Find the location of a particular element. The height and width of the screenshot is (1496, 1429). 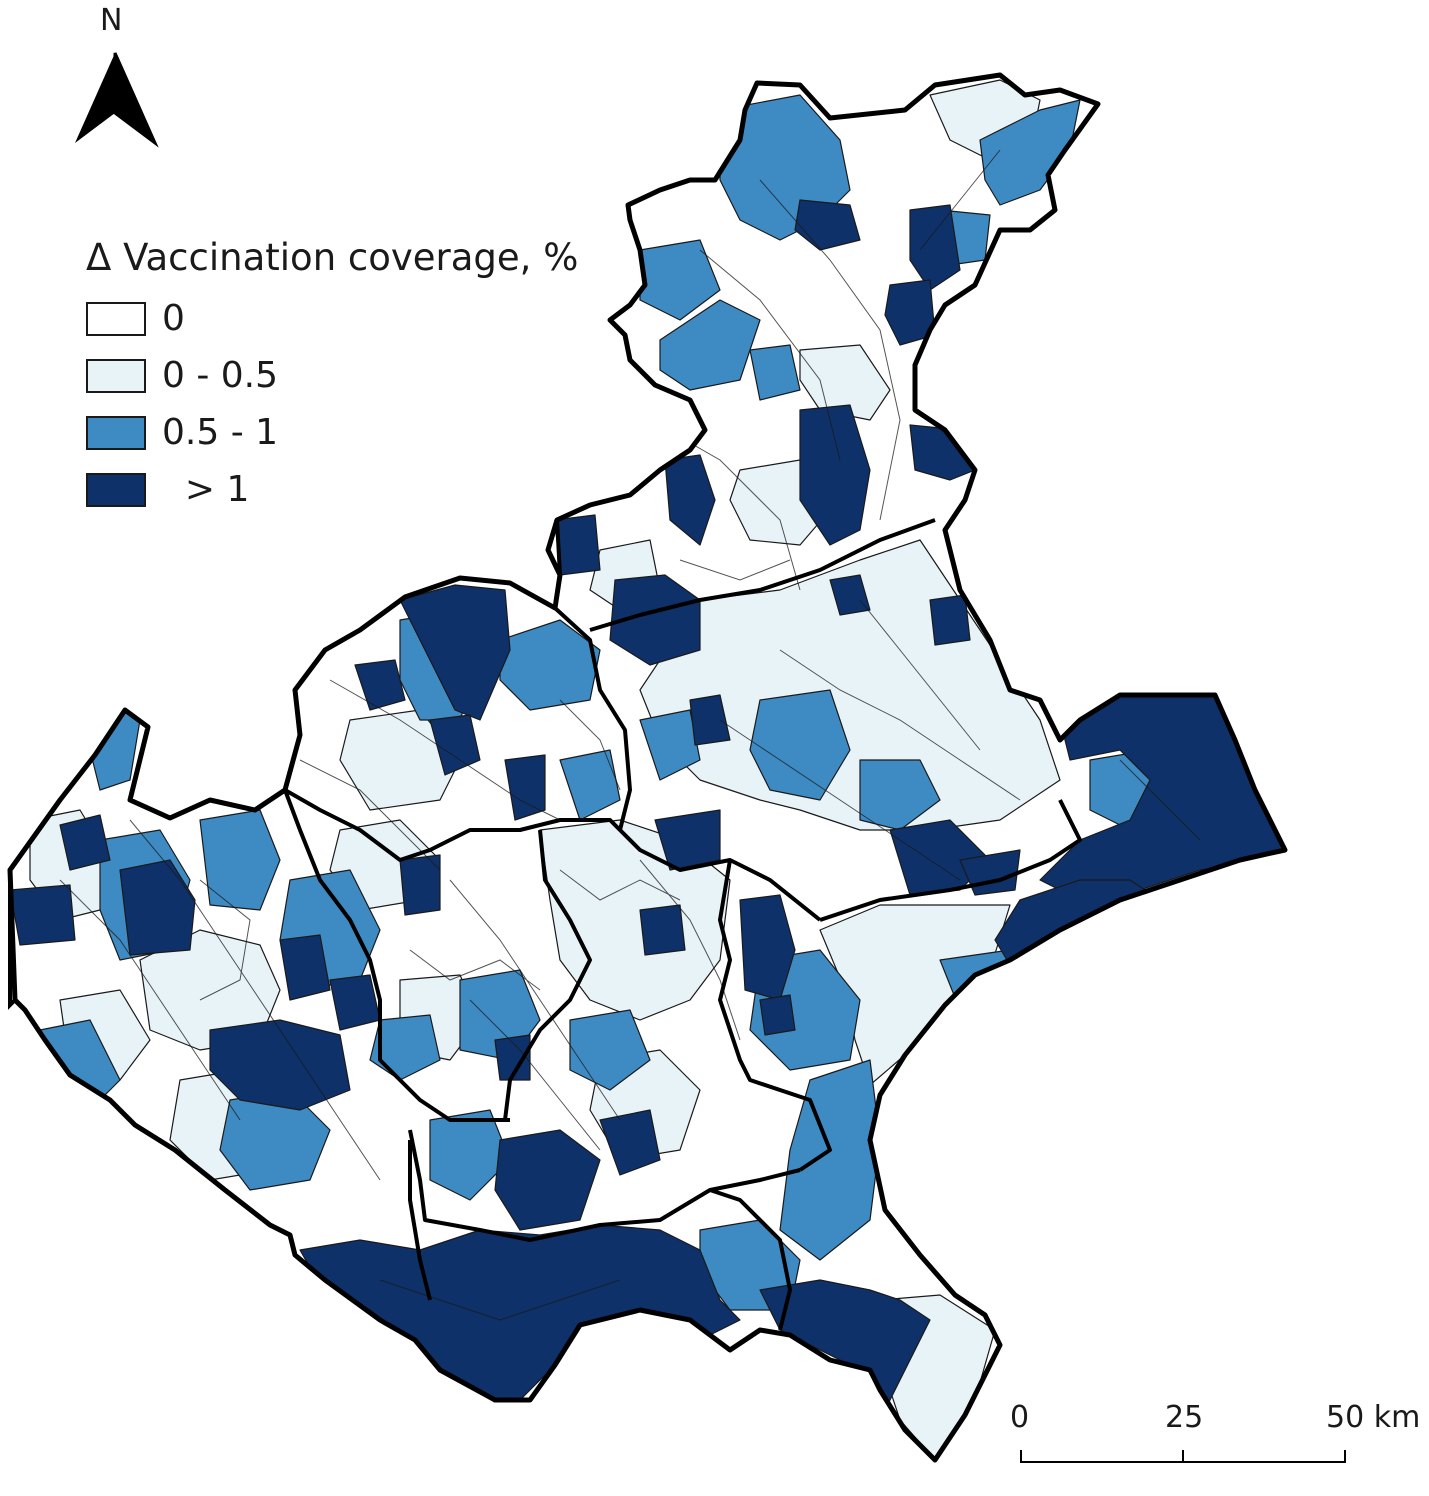

scale-label-50: 50 km is located at coordinates (1373, 1417).